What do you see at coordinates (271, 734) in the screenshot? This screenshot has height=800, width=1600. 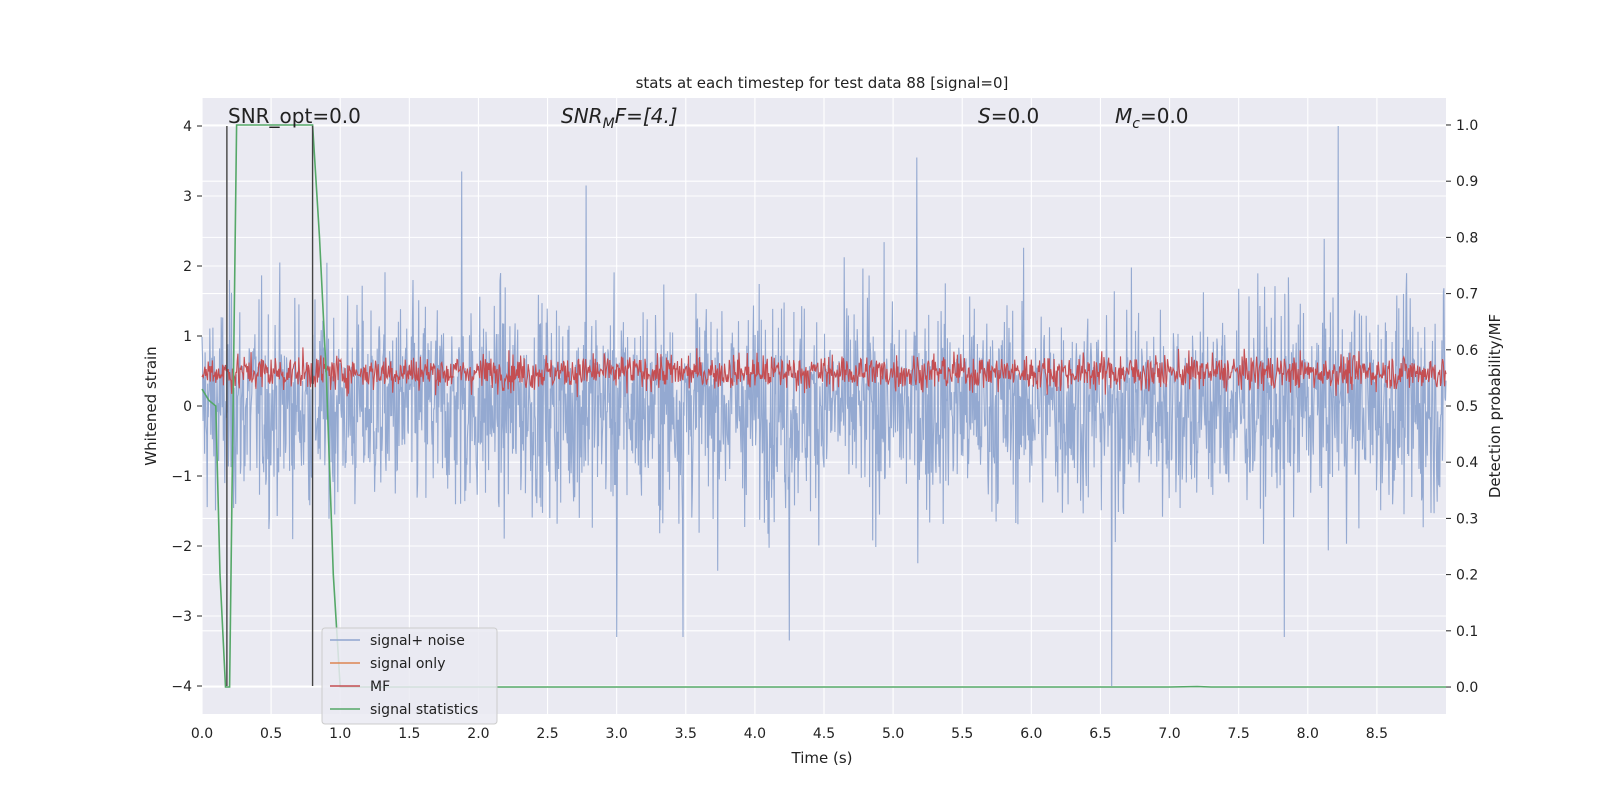 I see `x-tick-label: 0.5` at bounding box center [271, 734].